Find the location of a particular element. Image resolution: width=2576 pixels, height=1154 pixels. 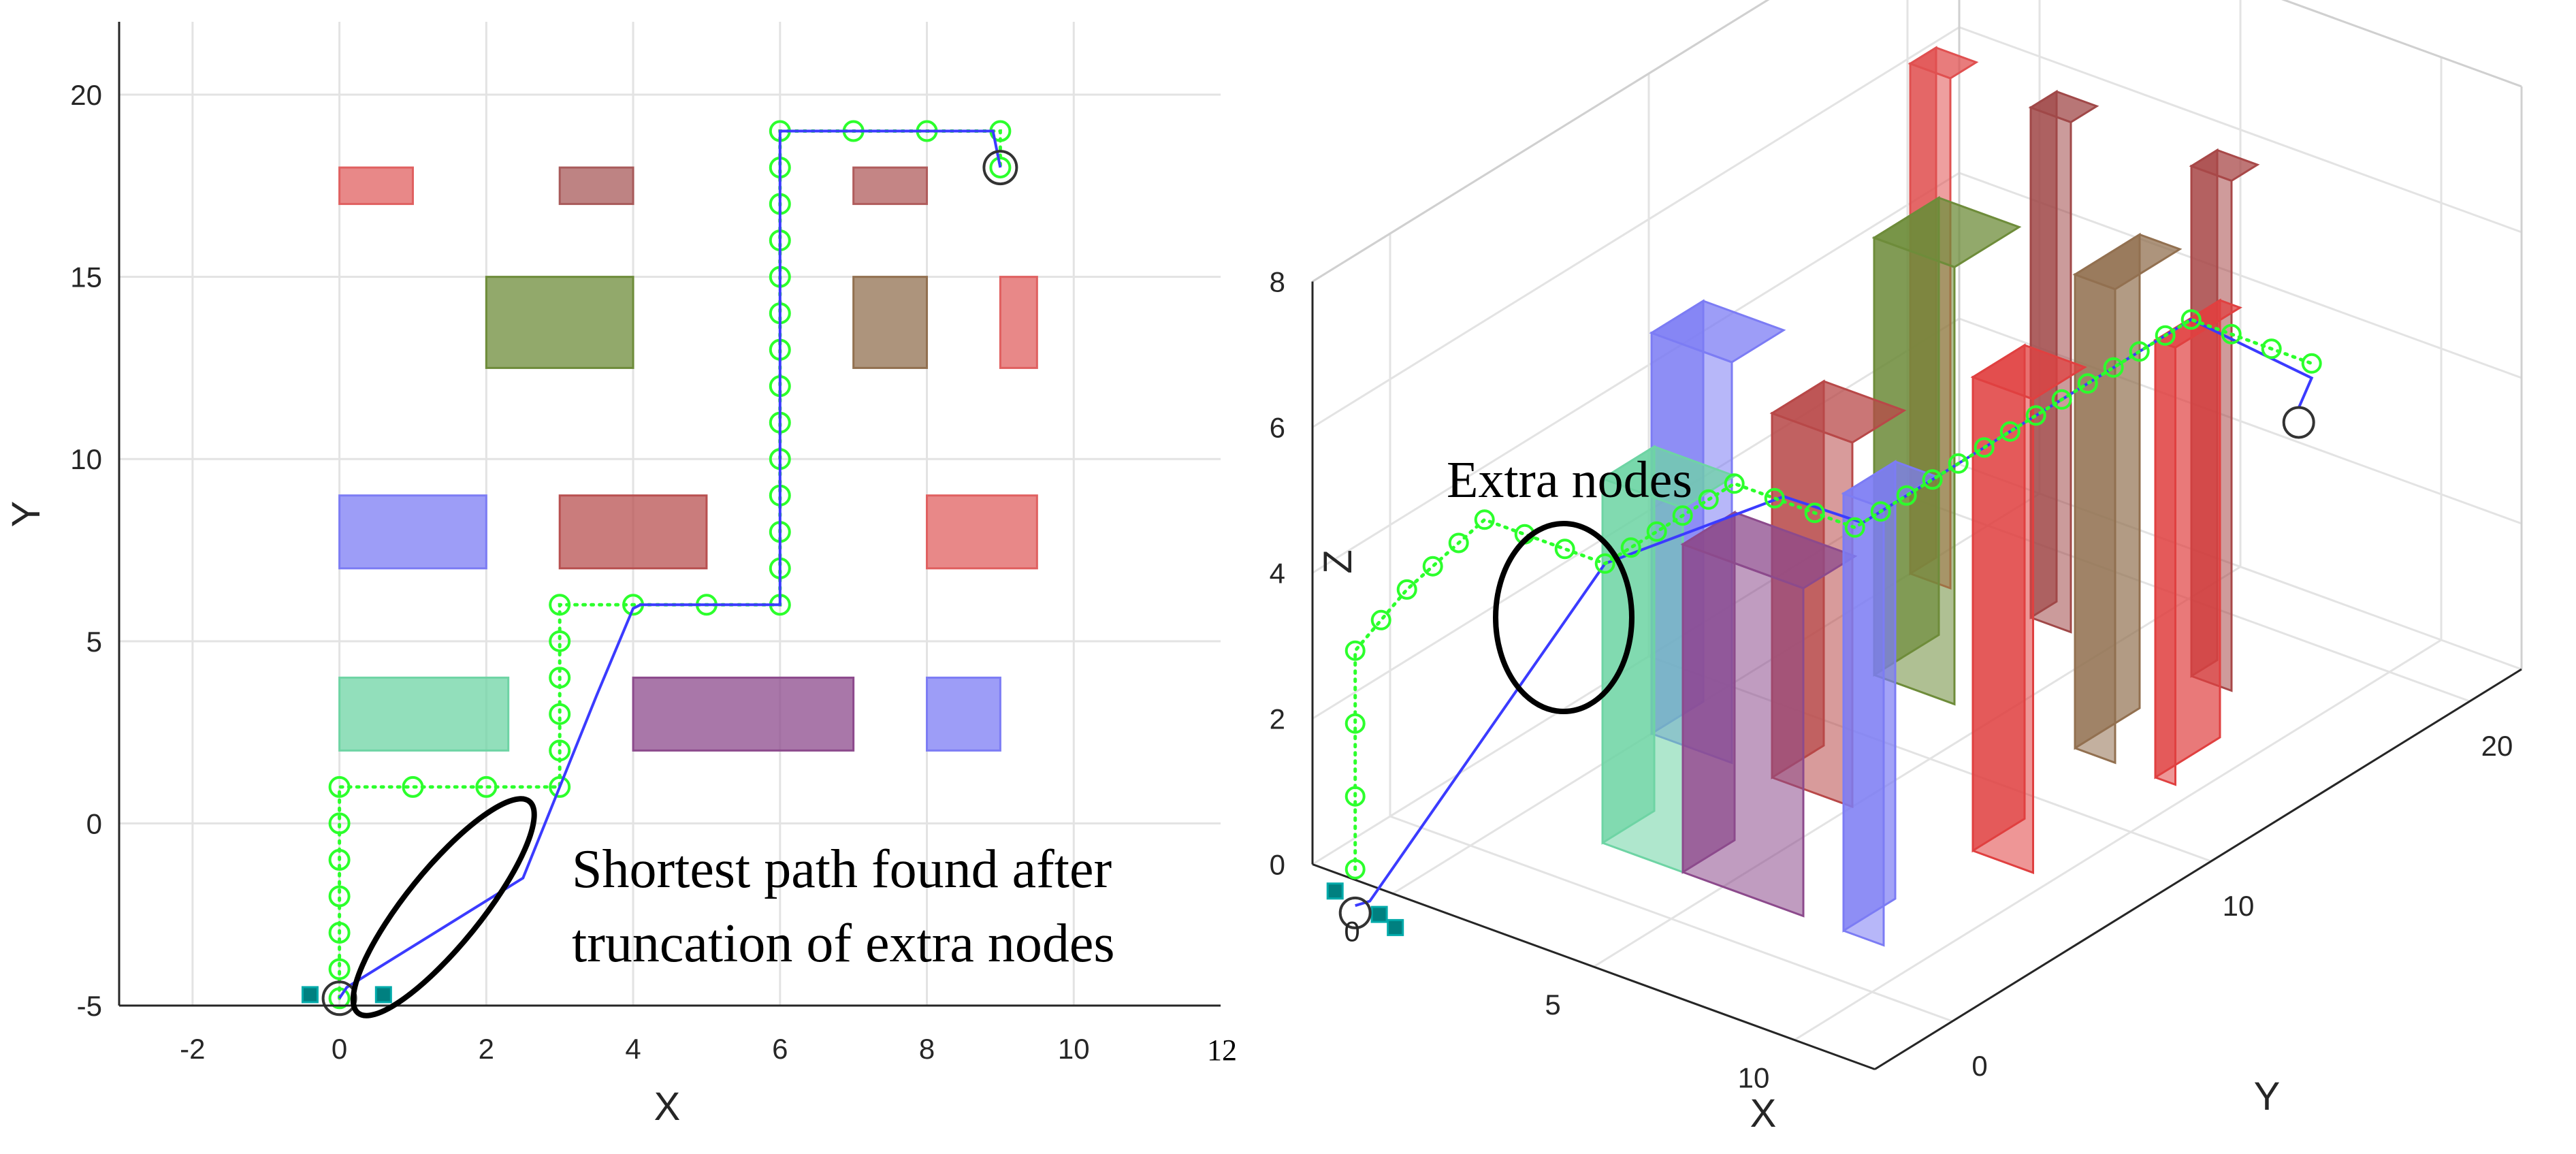

annotation-ellipse is located at coordinates (443, 907).